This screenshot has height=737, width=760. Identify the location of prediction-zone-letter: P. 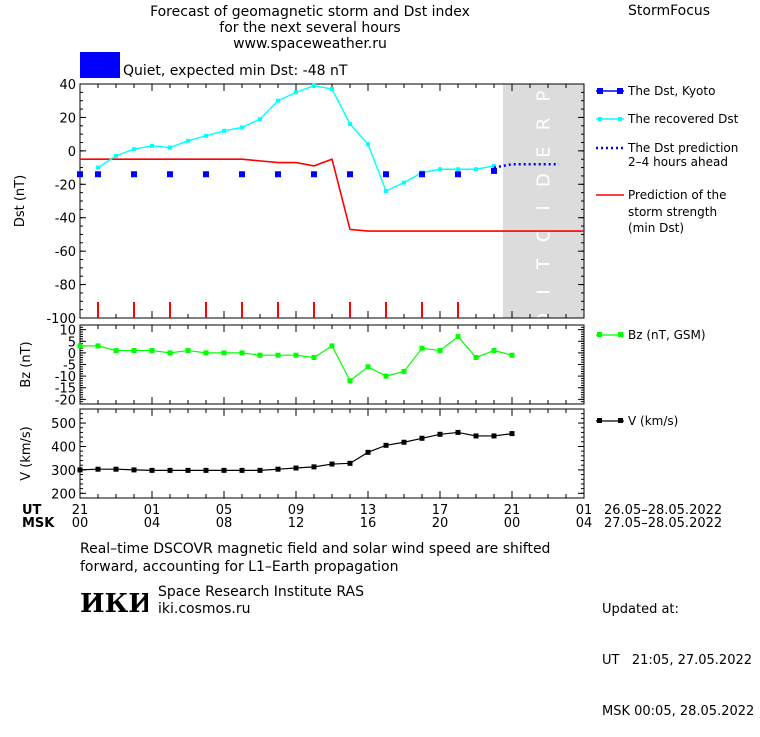
(544, 95).